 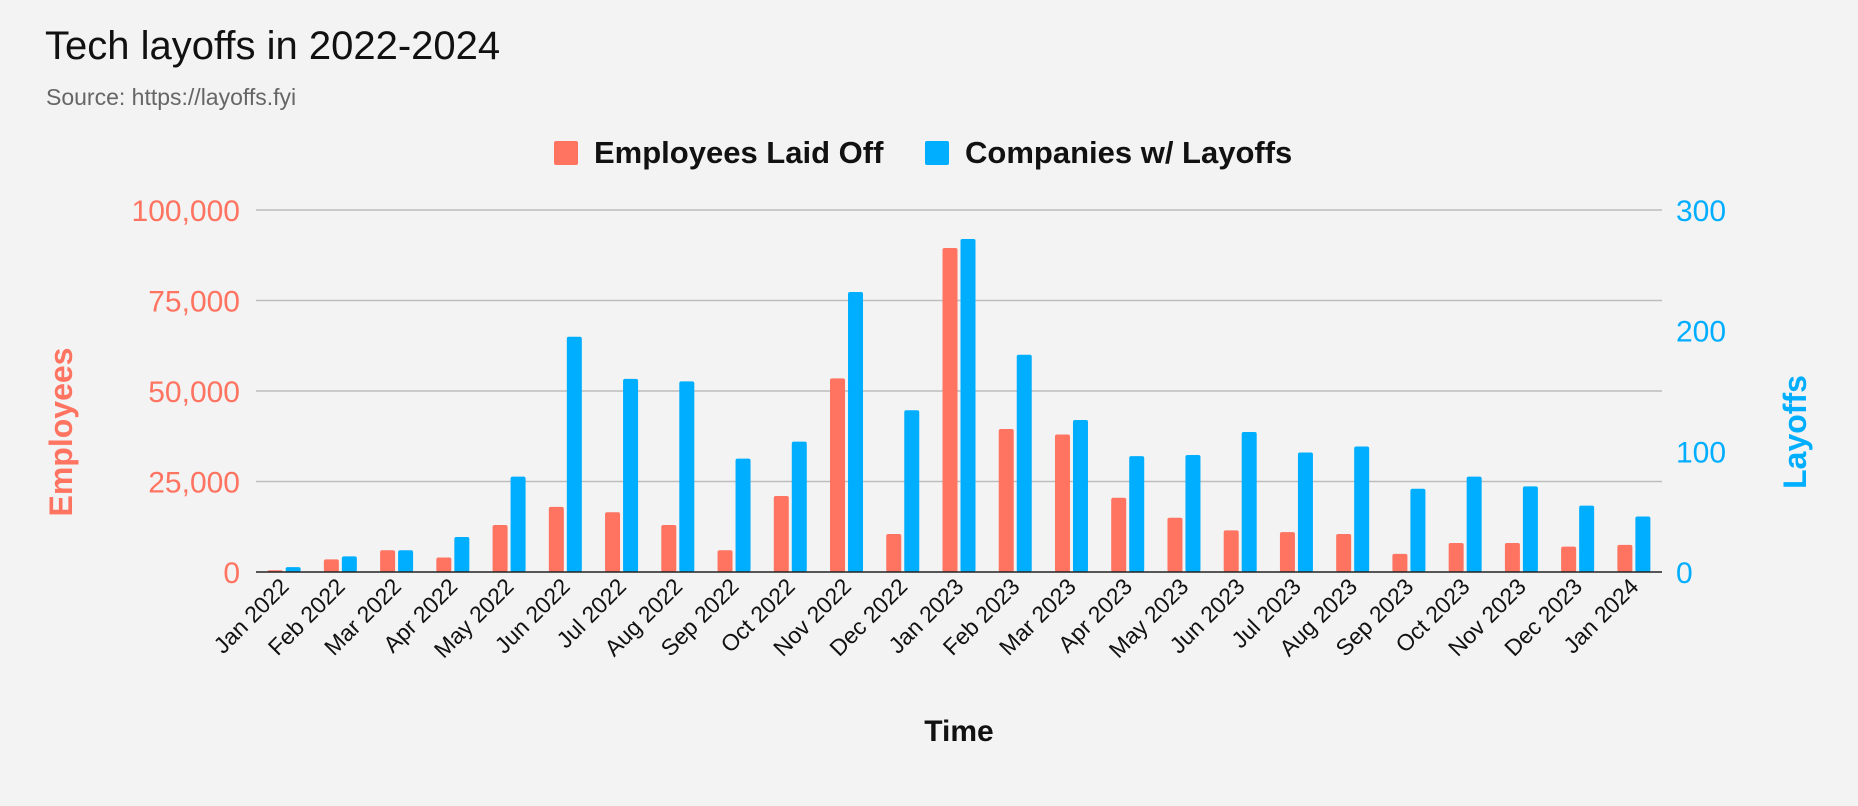 What do you see at coordinates (186, 211) in the screenshot?
I see `left-tick-label: 100,000` at bounding box center [186, 211].